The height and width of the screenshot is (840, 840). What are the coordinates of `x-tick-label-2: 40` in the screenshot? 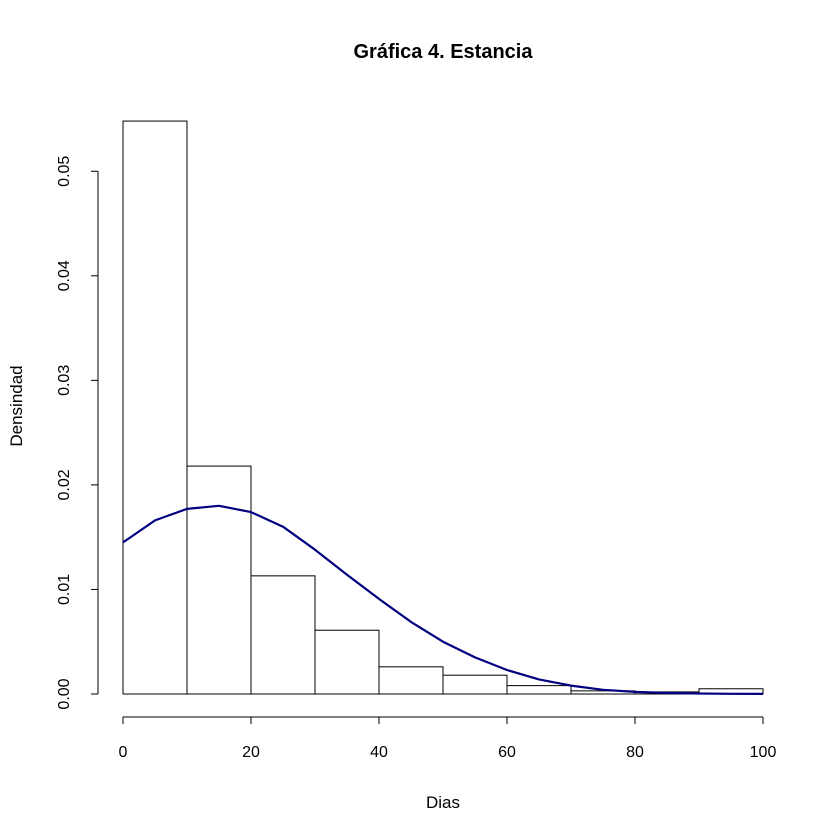 It's located at (379, 752).